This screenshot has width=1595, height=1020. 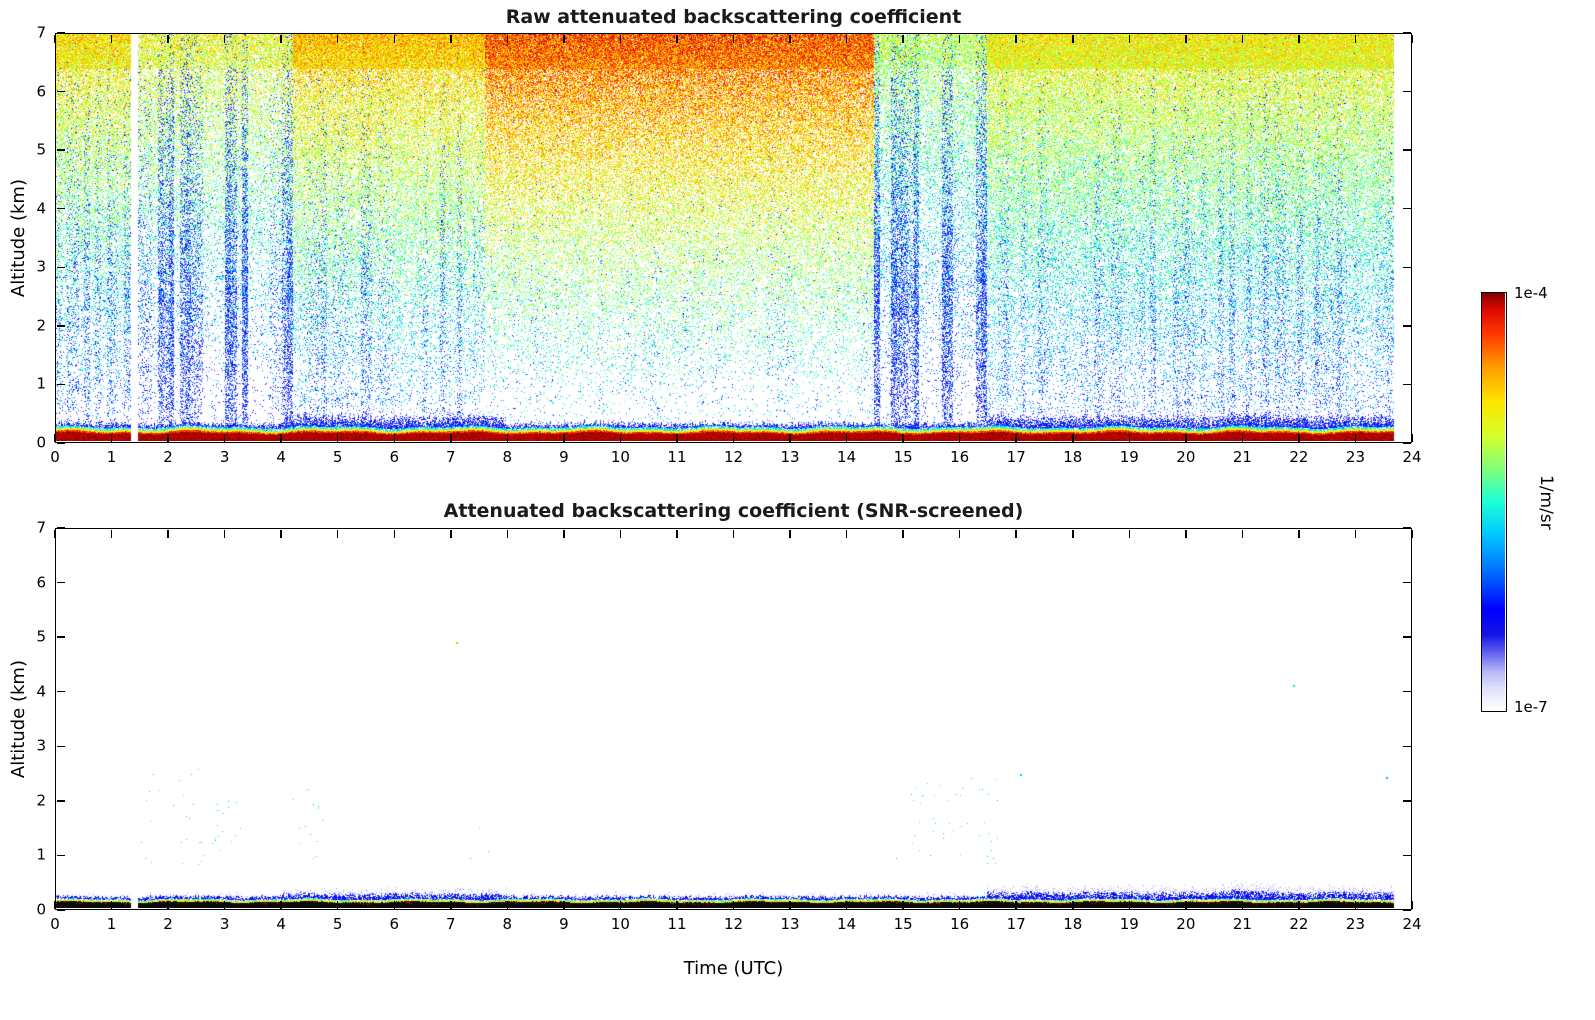 I want to click on x-tick-label: 24, so click(x=1412, y=924).